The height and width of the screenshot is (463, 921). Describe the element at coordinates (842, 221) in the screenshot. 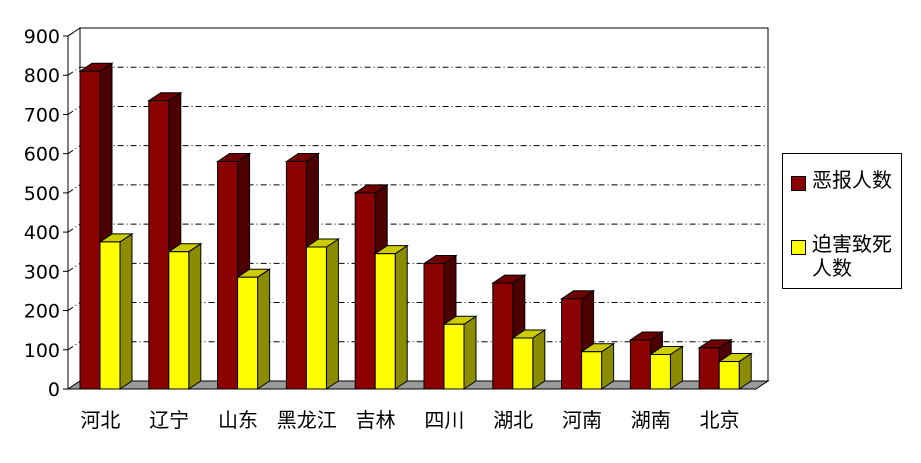

I see `chart-legend: 恶报人数 迫害致死人数` at that location.